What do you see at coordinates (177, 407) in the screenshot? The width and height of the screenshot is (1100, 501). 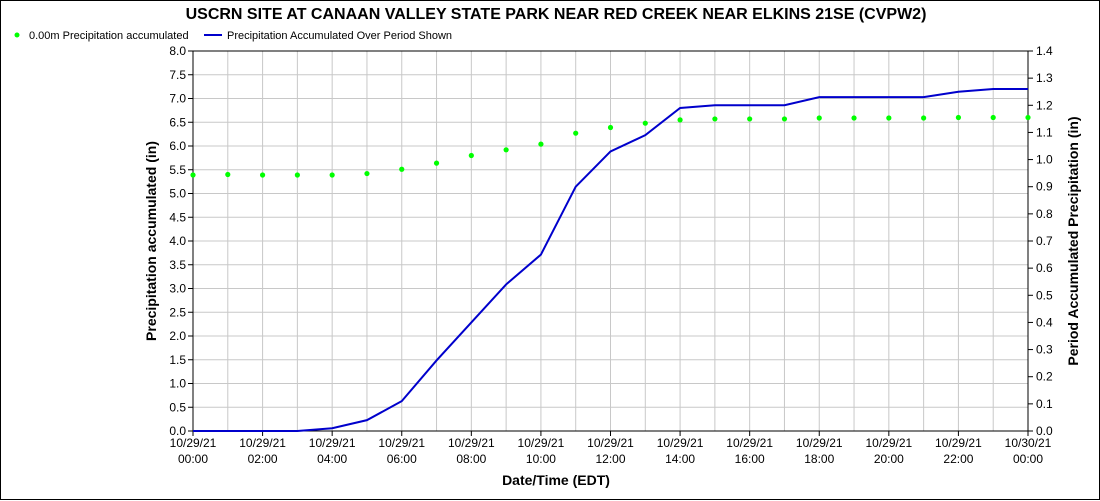 I see `left-tick-label: 0.5` at bounding box center [177, 407].